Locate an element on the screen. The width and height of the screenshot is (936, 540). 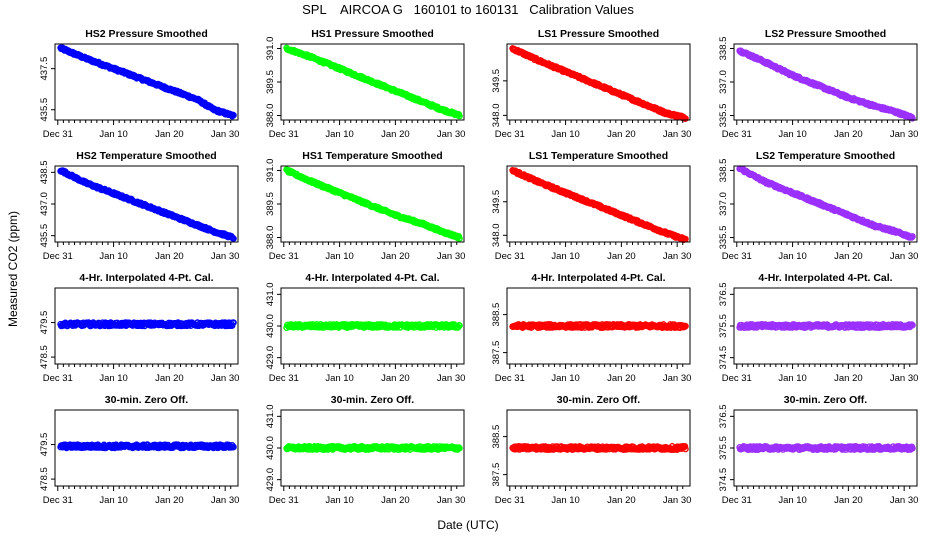
y-tick-label: 376.5 is located at coordinates (723, 416).